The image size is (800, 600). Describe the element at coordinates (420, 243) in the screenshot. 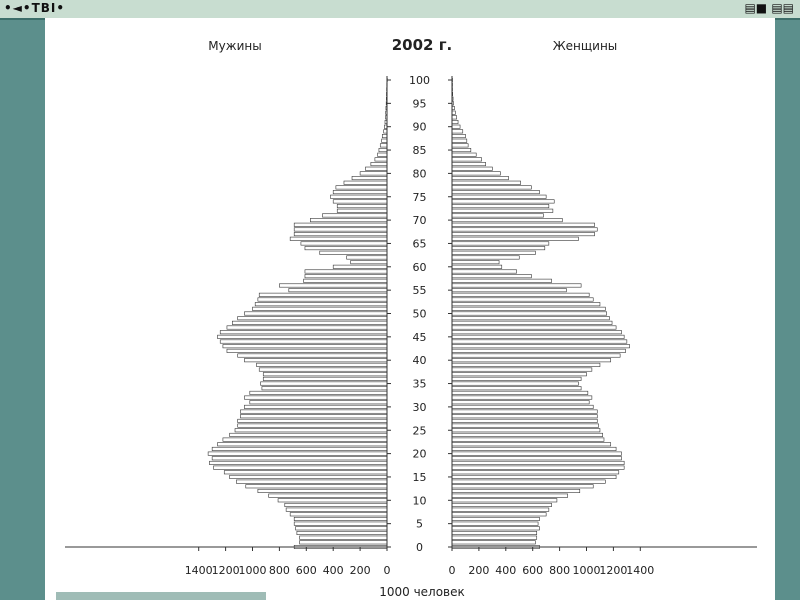

I see `y-tick-label: 65` at that location.